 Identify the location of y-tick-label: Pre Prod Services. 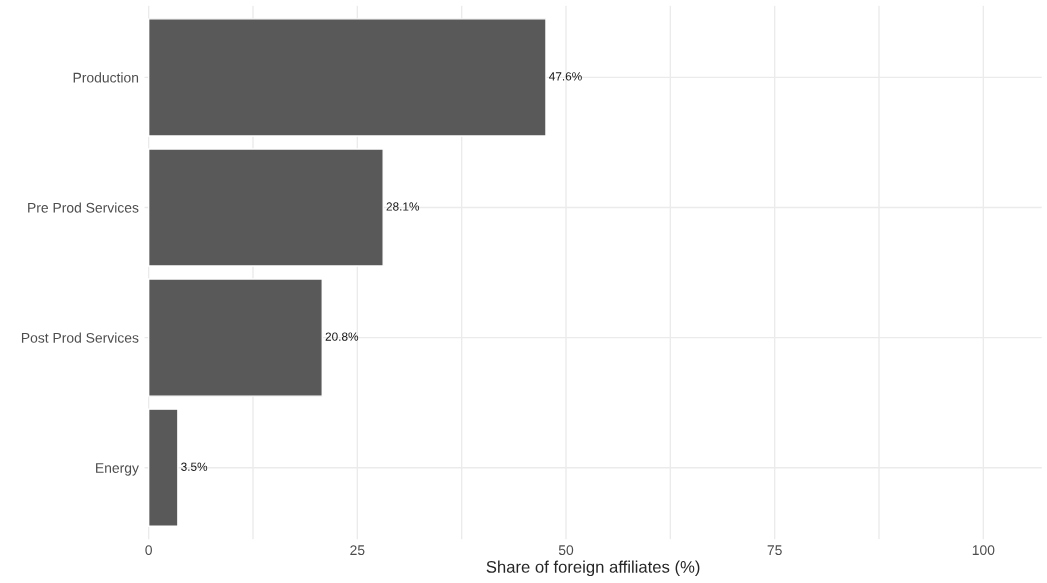
(83, 207).